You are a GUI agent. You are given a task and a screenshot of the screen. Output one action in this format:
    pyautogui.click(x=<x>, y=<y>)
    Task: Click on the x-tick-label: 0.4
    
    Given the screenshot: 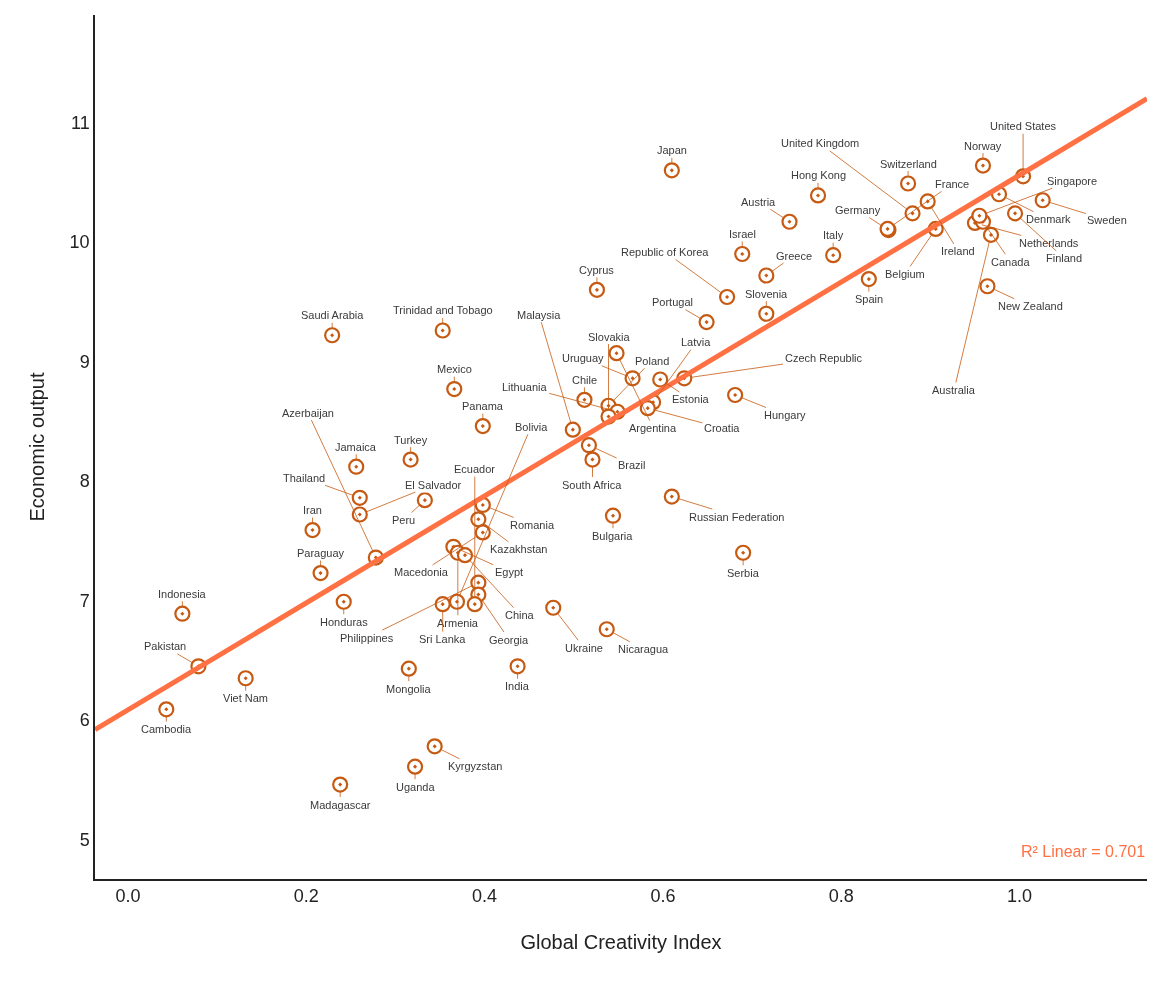 What is the action you would take?
    pyautogui.click(x=485, y=896)
    